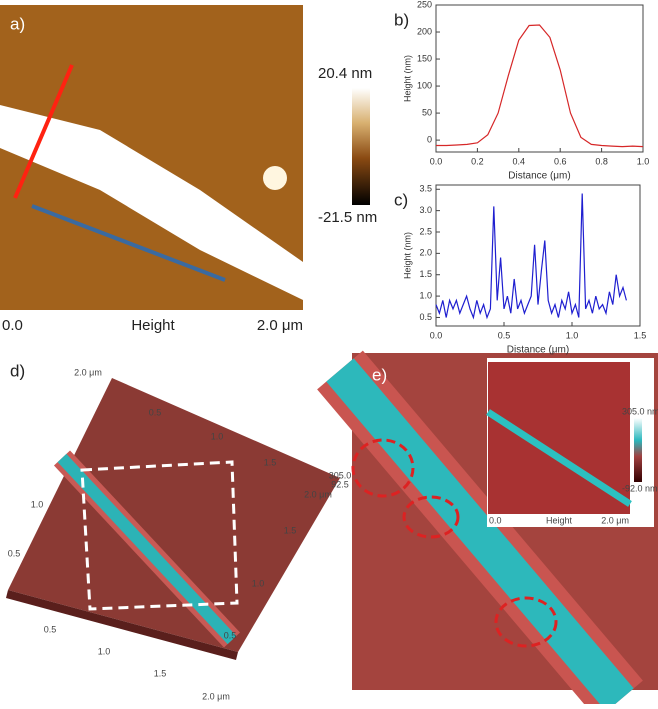 The width and height of the screenshot is (658, 709). What do you see at coordinates (275, 178) in the screenshot?
I see `particle` at bounding box center [275, 178].